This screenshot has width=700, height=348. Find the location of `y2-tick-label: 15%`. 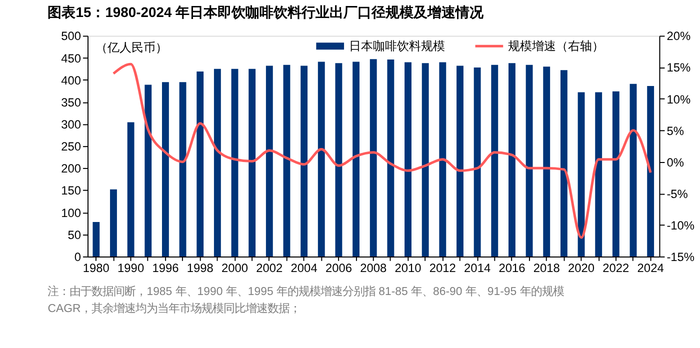

y2-tick-label: 15% is located at coordinates (678, 67).